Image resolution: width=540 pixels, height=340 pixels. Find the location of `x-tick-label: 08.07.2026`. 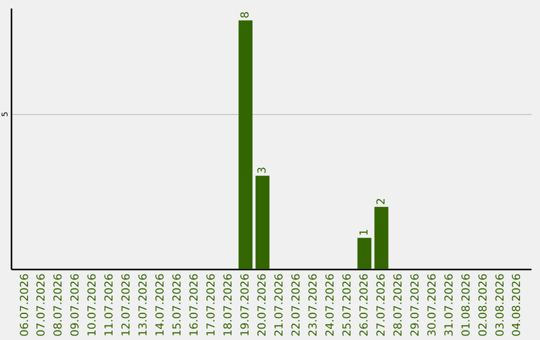

x-tick-label: 08.07.2026 is located at coordinates (58, 305).